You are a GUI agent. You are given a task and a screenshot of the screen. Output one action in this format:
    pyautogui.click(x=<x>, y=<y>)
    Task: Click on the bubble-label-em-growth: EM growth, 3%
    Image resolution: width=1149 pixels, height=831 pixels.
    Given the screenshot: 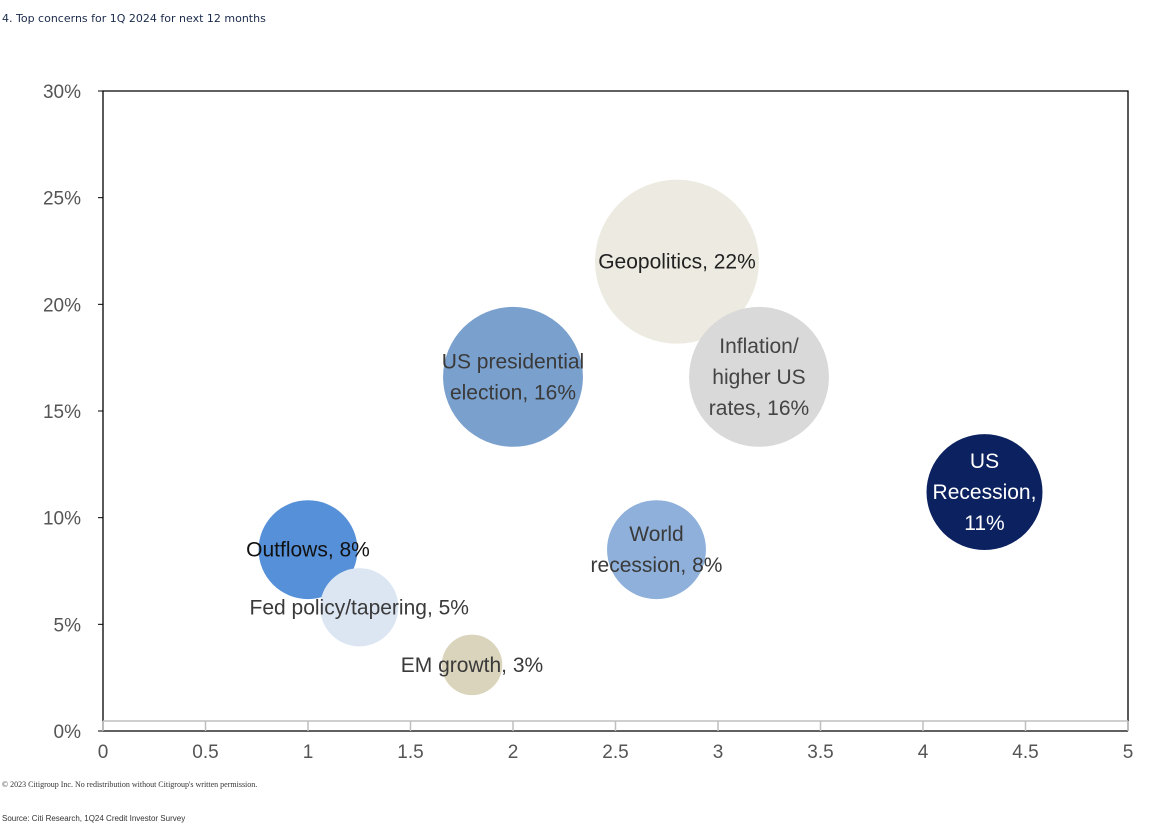 What is the action you would take?
    pyautogui.click(x=472, y=665)
    